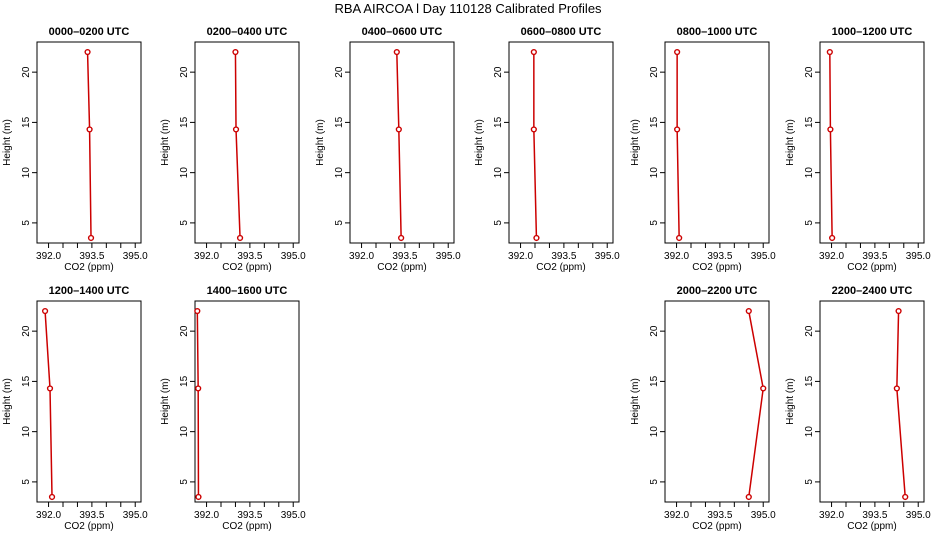 Image resolution: width=936 pixels, height=540 pixels. Describe the element at coordinates (247, 32) in the screenshot. I see `panel-title: 0200–0400 UTC` at that location.